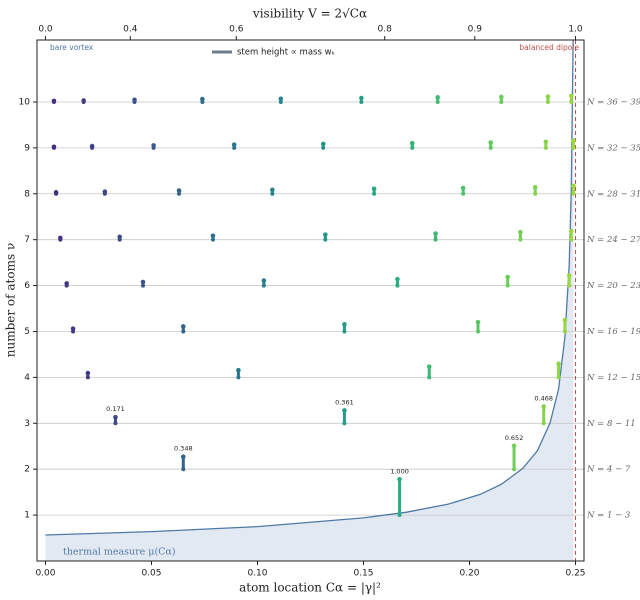 Image resolution: width=640 pixels, height=600 pixels. What do you see at coordinates (613, 240) in the screenshot?
I see `row-label: N = 24 − 27` at bounding box center [613, 240].